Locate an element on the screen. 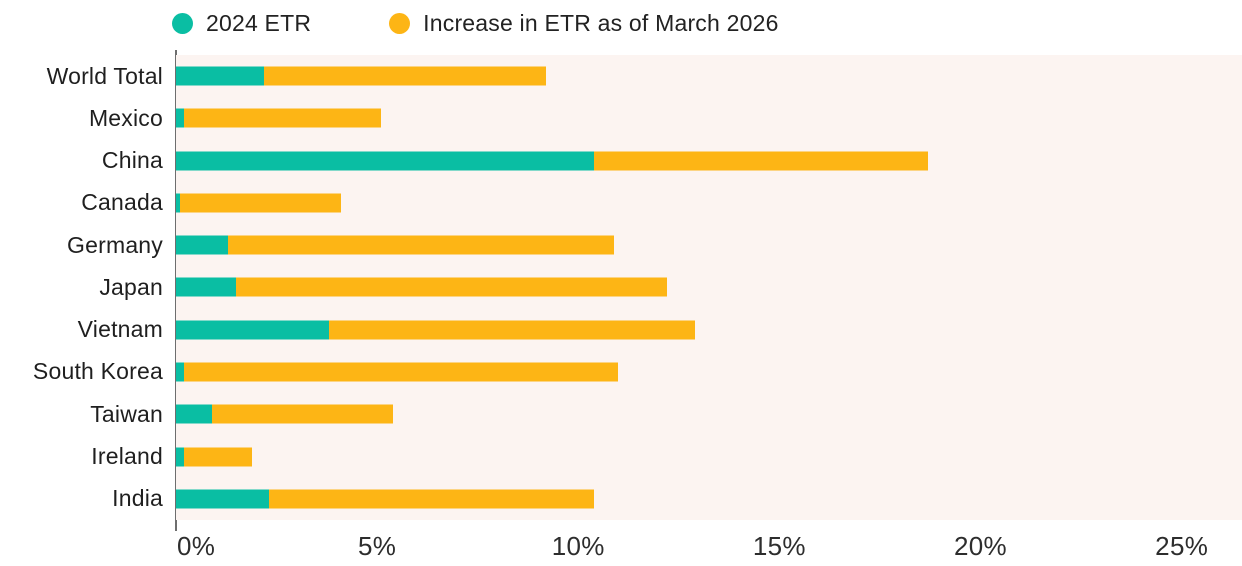  legend-label-increase: Increase in ETR as of March 2026 is located at coordinates (601, 23).